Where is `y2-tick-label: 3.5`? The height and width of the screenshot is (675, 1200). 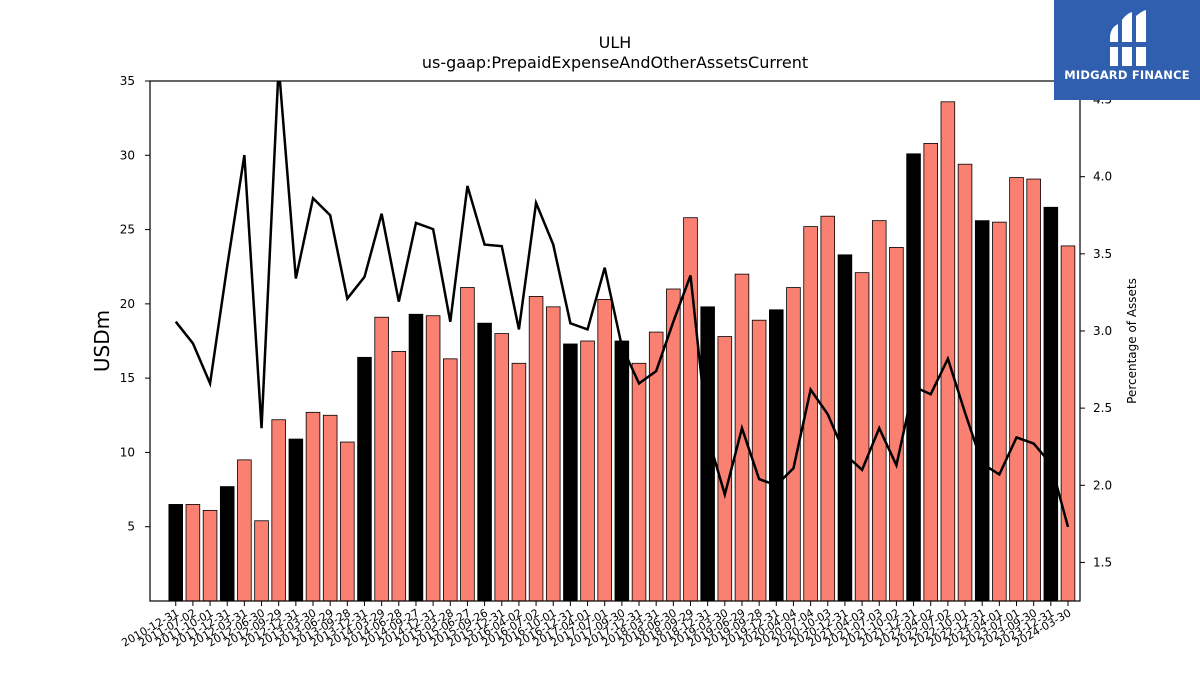
y2-tick-label: 3.5 is located at coordinates (1102, 254).